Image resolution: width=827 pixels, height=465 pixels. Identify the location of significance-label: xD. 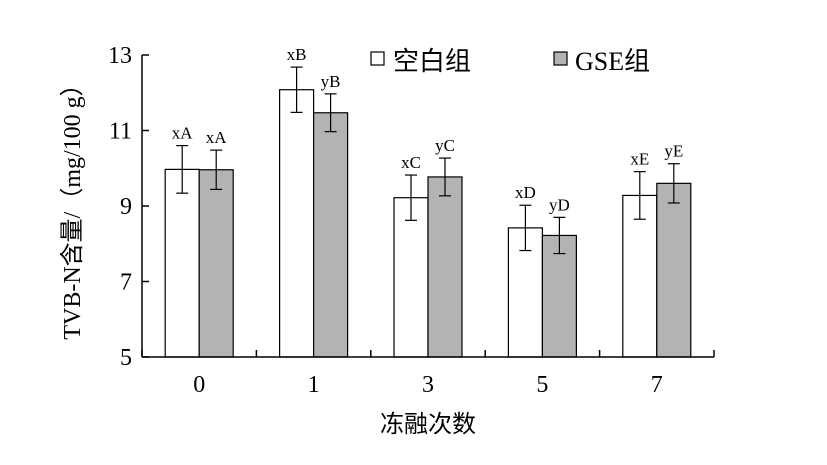
(525, 192).